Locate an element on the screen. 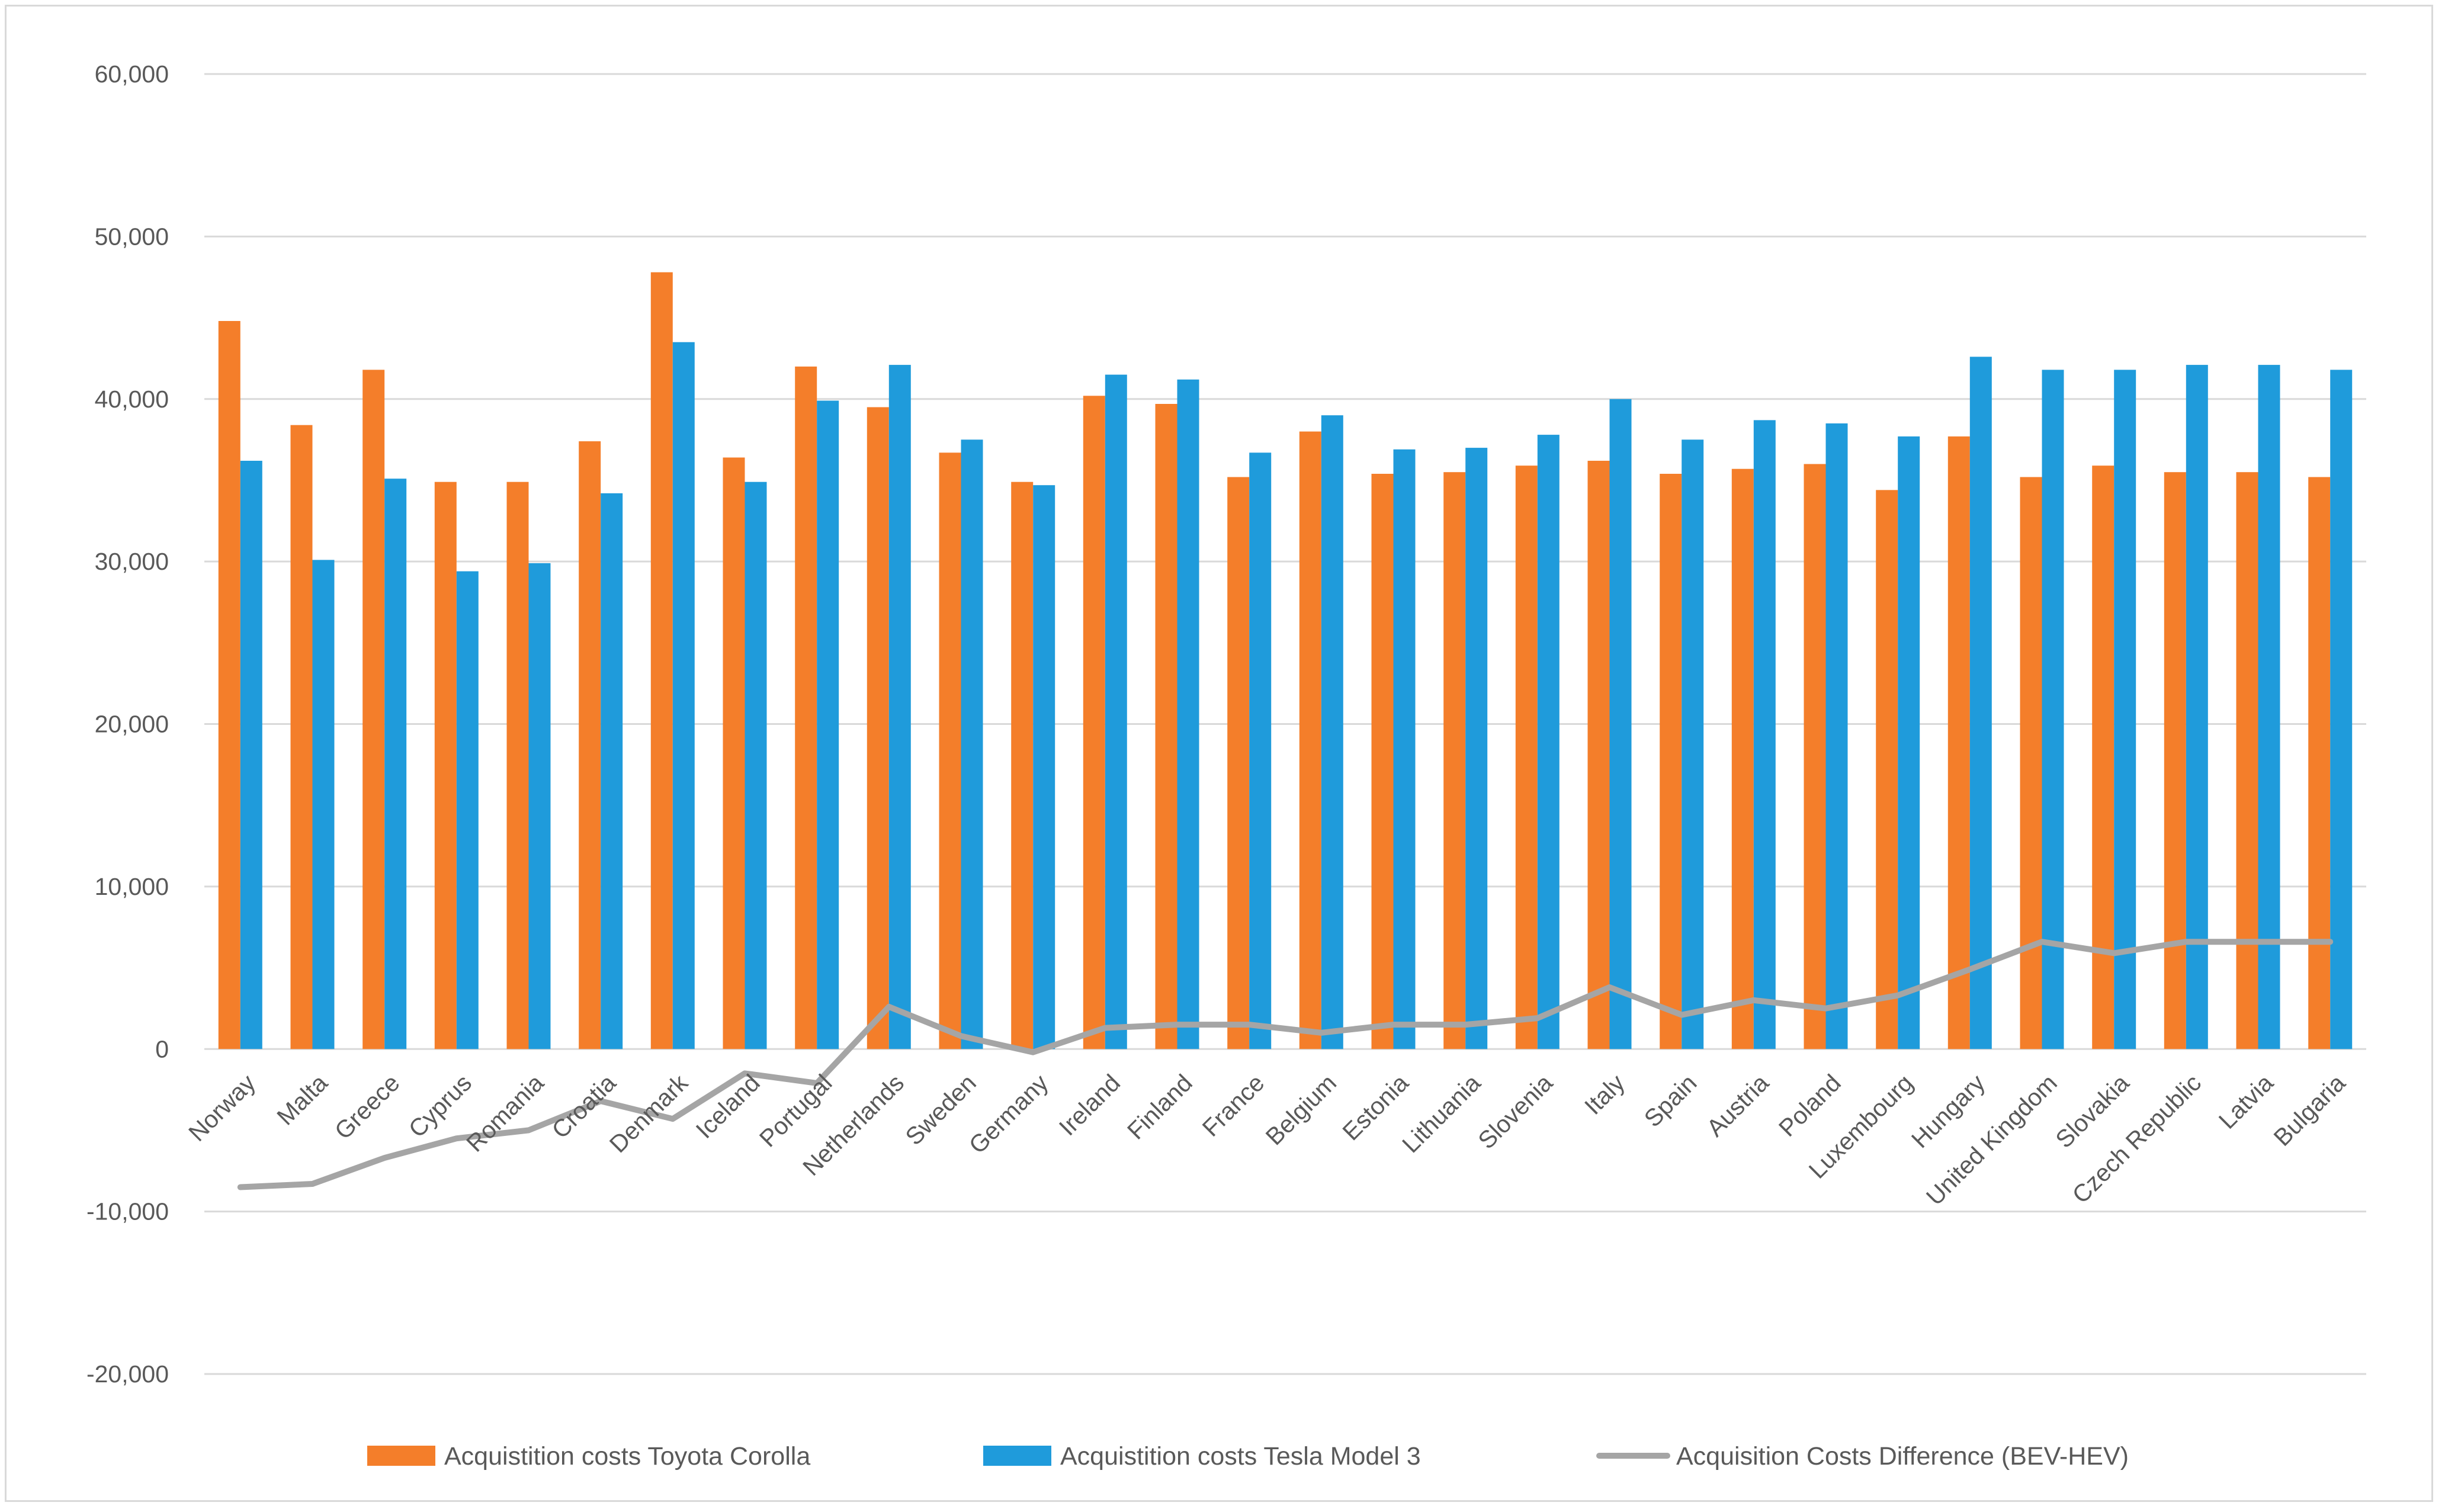  x-category-label: Malta is located at coordinates (302, 1100).